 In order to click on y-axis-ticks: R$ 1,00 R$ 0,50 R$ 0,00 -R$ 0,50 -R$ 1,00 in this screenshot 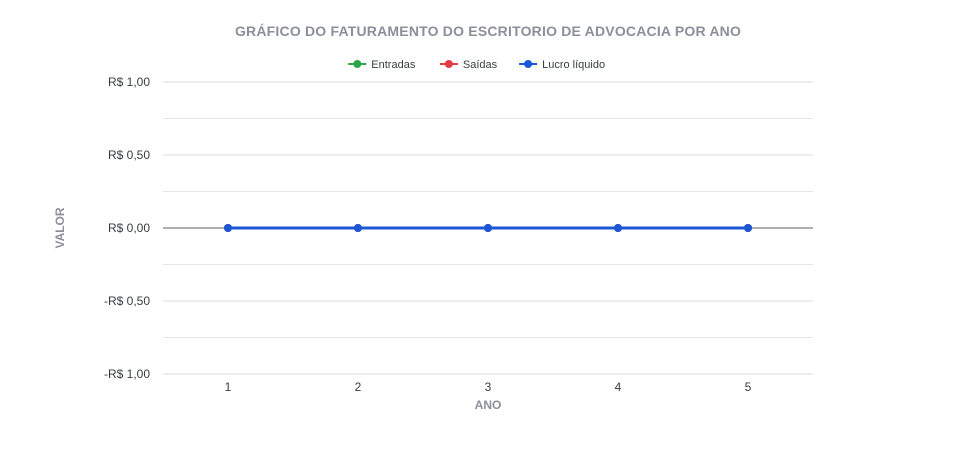, I will do `click(127, 228)`.